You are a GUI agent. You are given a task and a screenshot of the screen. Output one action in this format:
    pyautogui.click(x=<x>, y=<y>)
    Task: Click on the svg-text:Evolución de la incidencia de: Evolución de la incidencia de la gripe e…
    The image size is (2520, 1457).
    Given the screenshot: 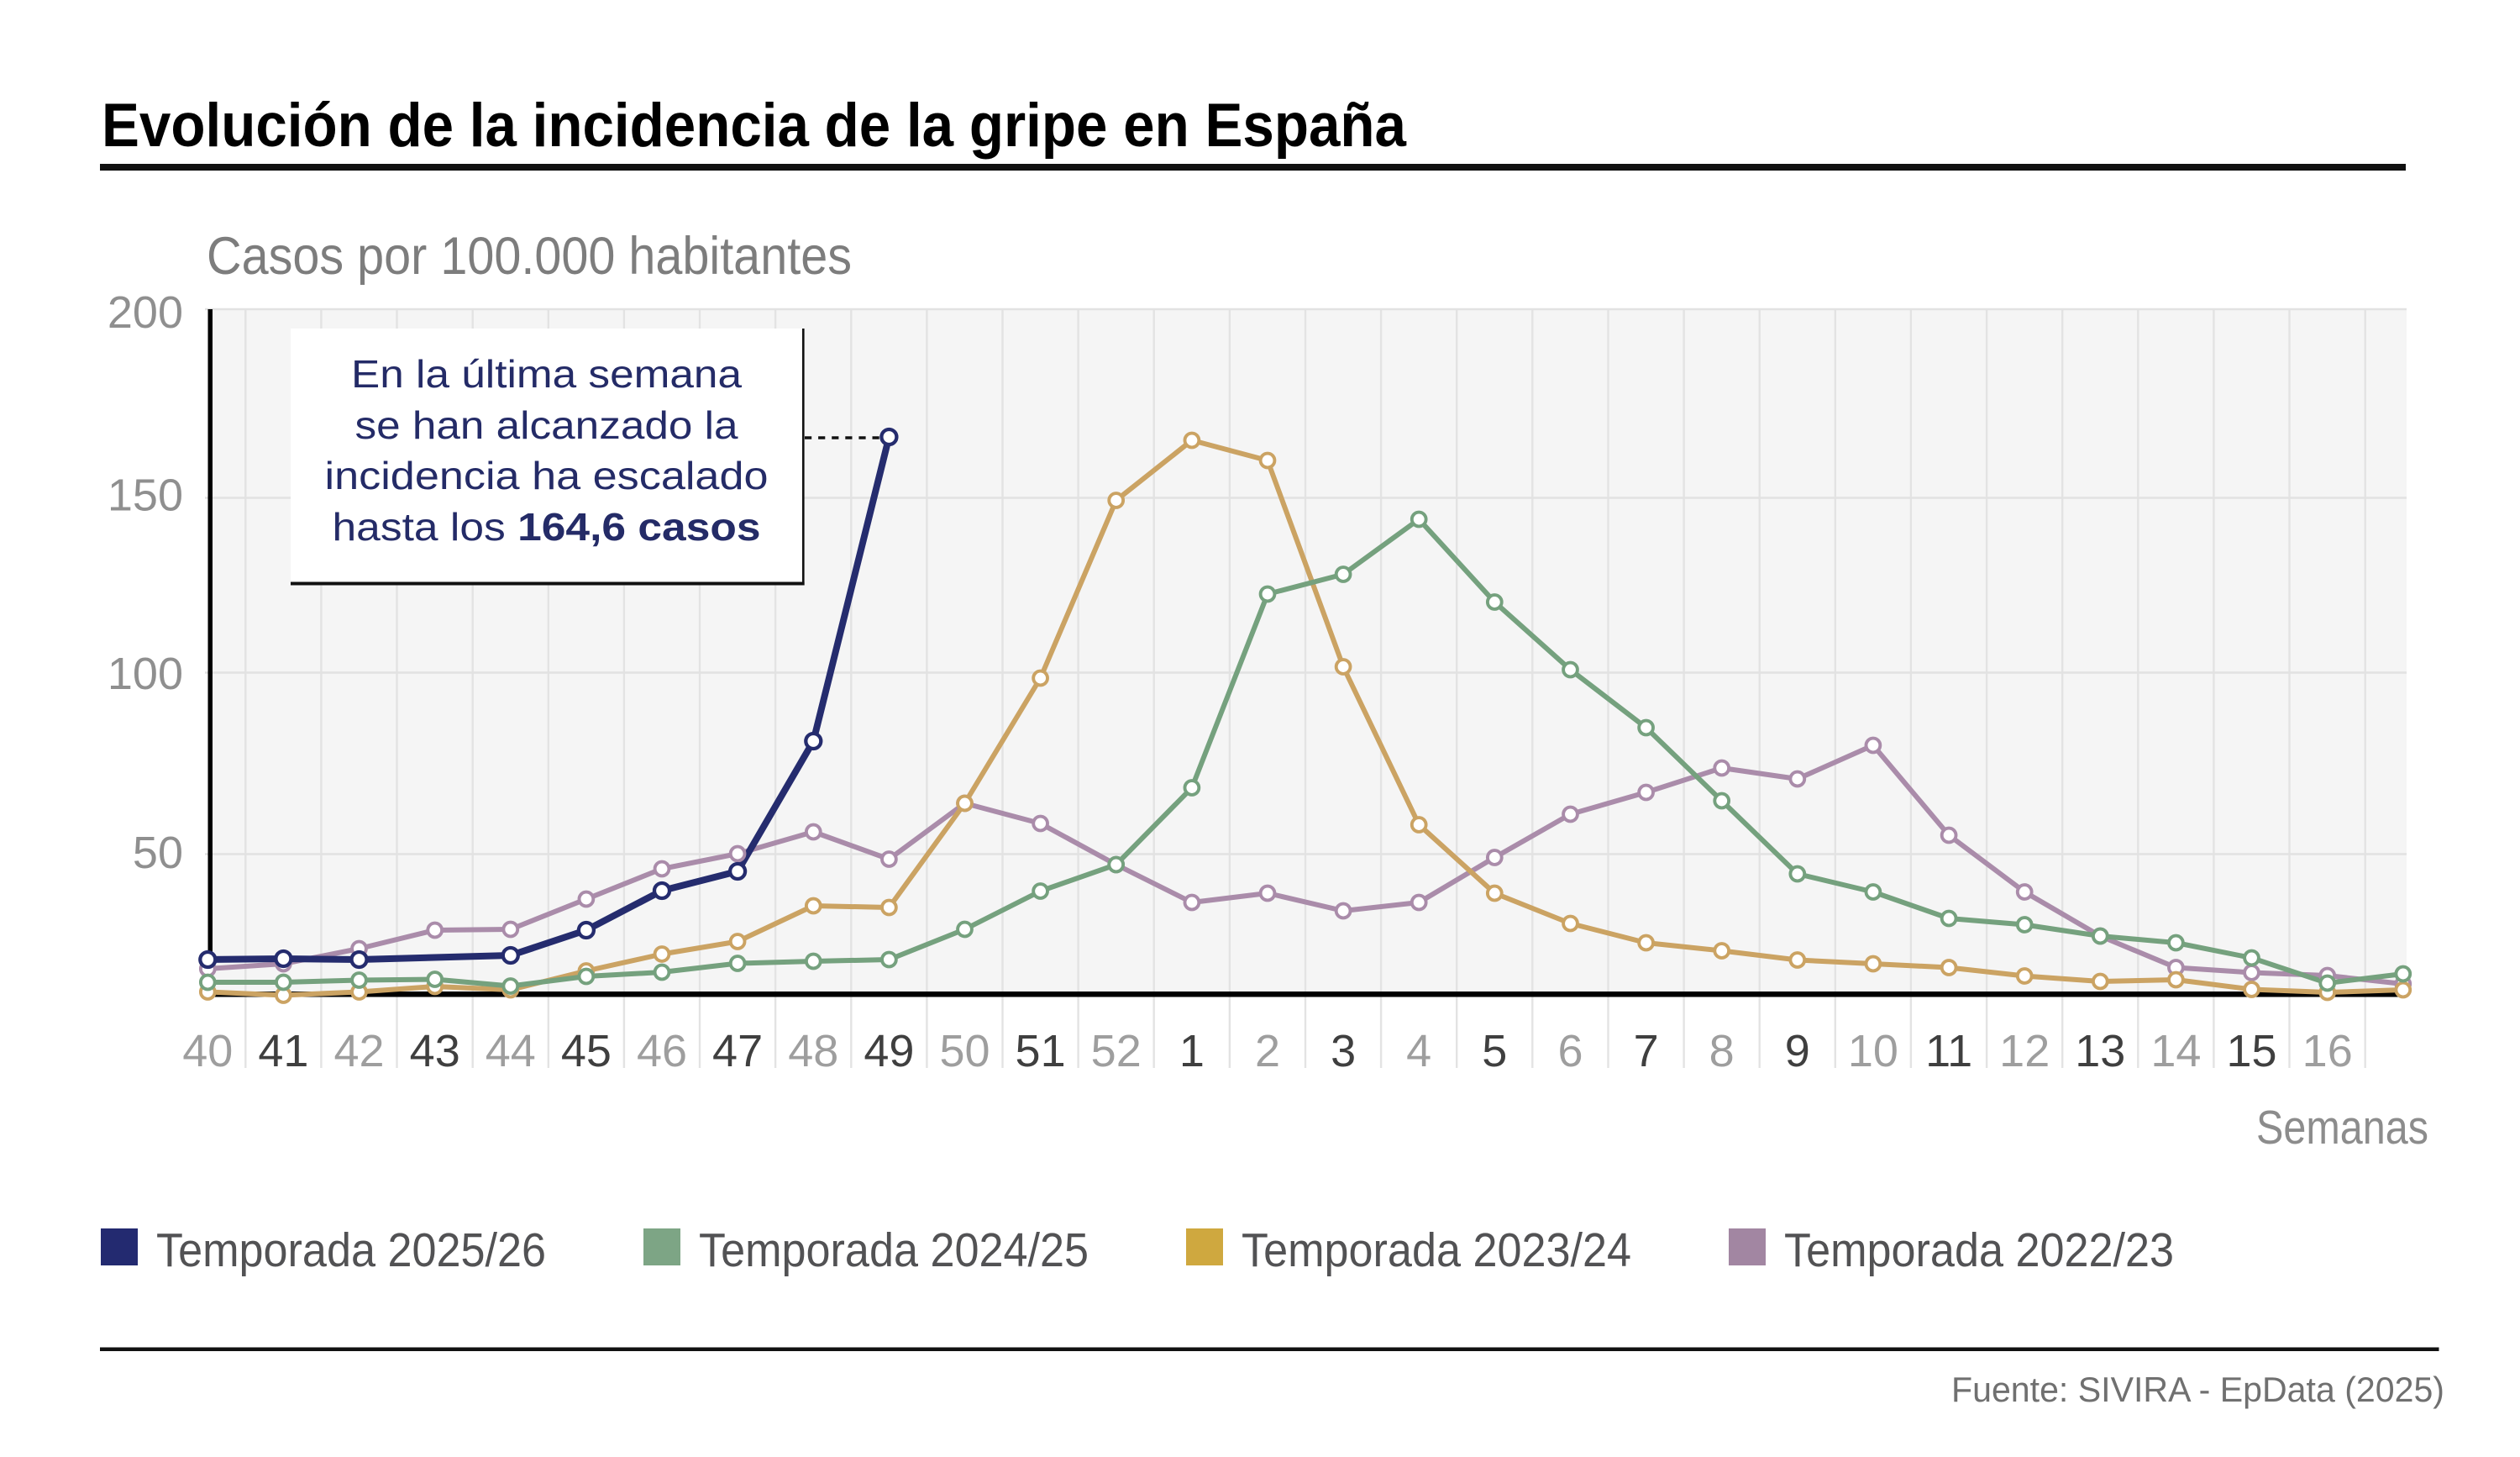 What is the action you would take?
    pyautogui.click(x=754, y=126)
    